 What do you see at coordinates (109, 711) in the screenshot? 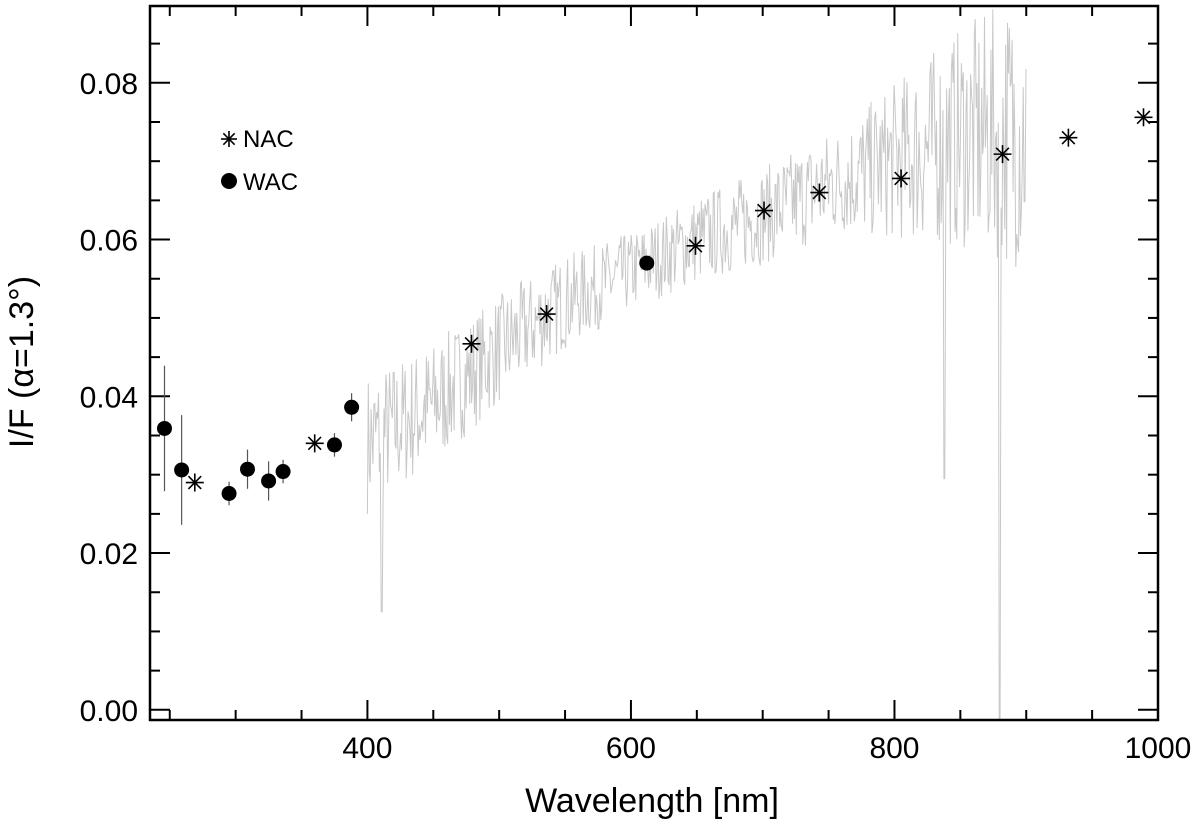
I see `y-tick-label: 0.00` at bounding box center [109, 711].